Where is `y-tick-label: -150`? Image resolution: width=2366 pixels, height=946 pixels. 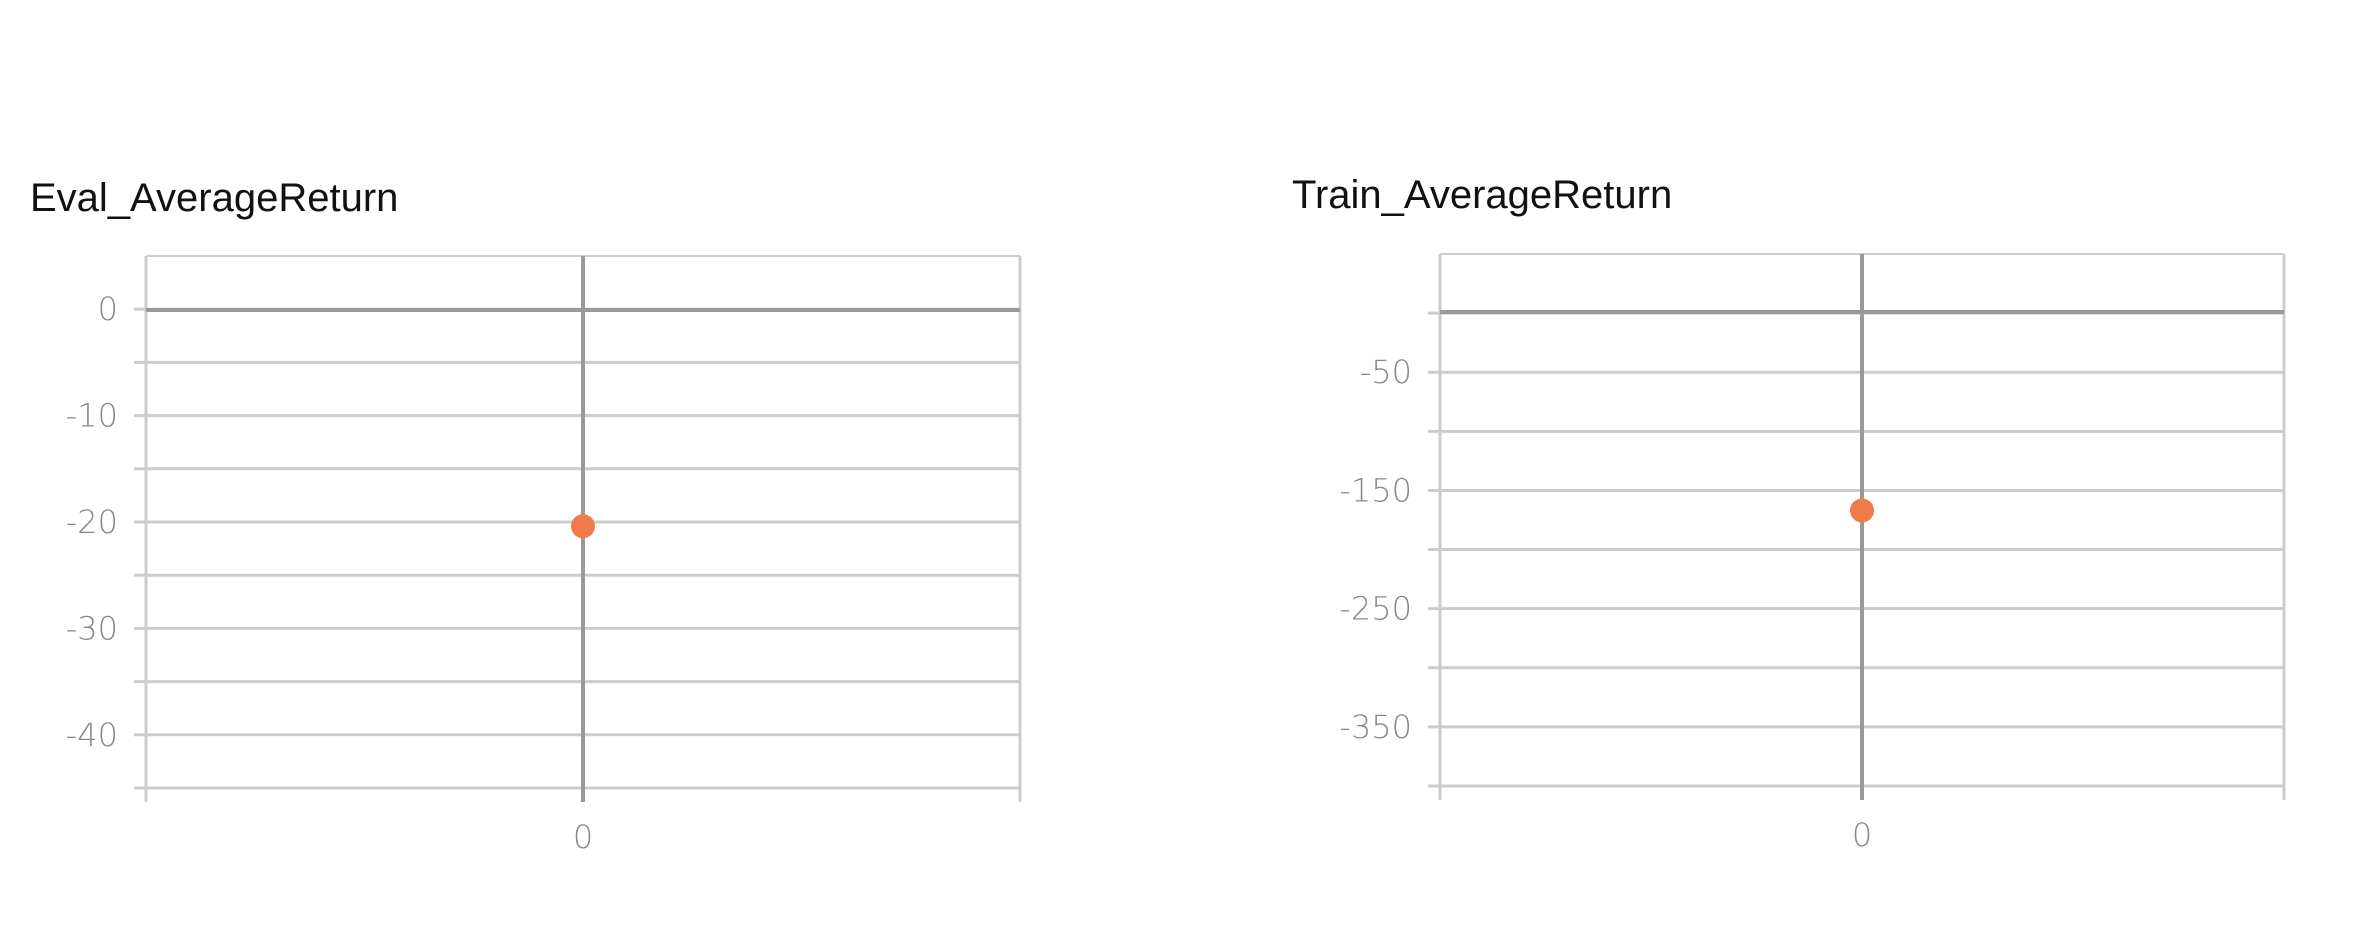
y-tick-label: -150 is located at coordinates (1375, 490).